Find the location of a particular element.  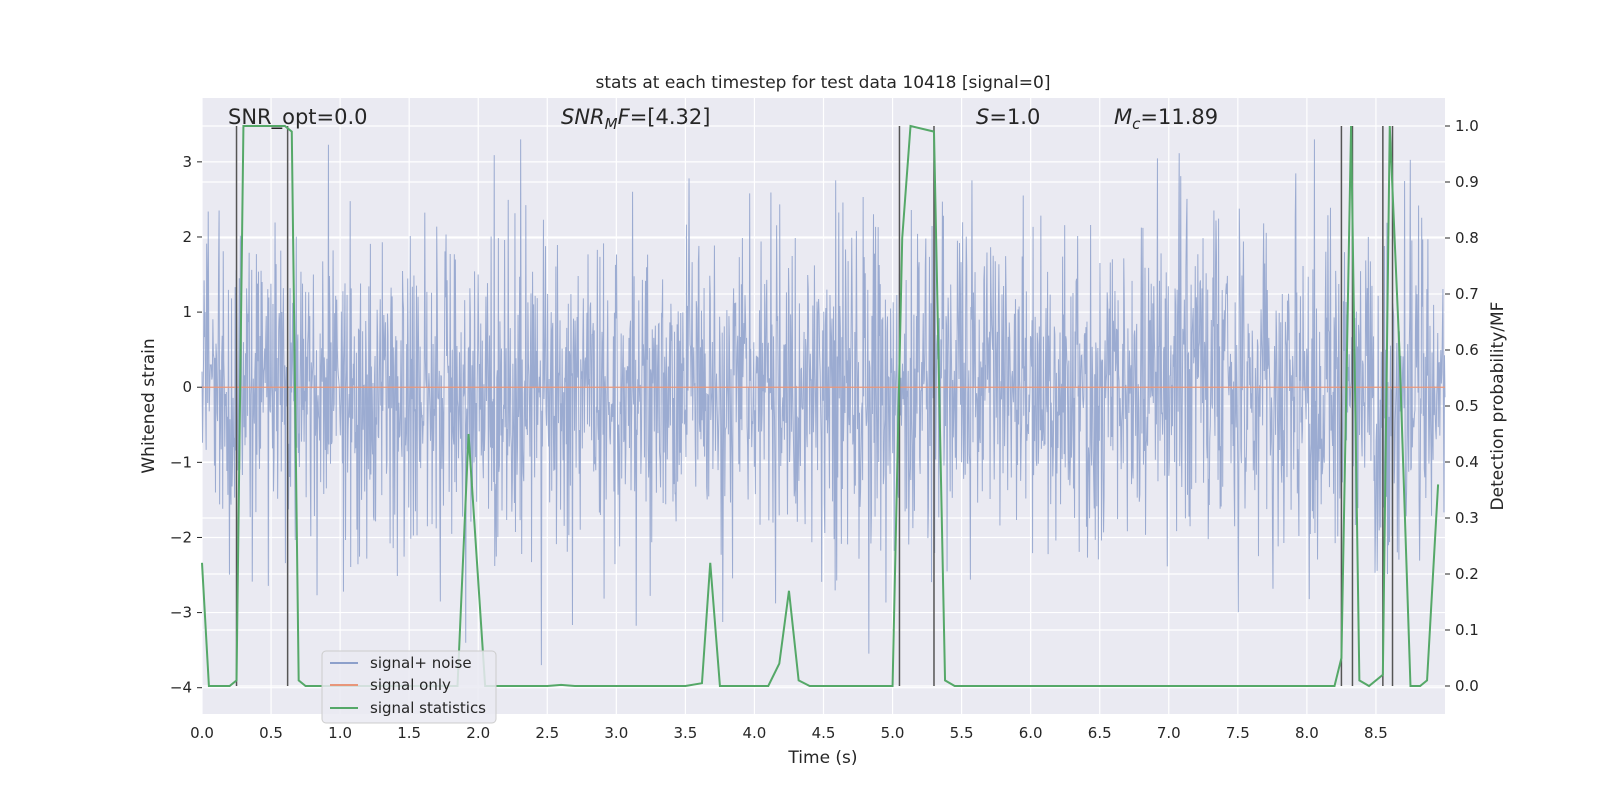

y-axis-label: Whitened strain is located at coordinates (149, 405).